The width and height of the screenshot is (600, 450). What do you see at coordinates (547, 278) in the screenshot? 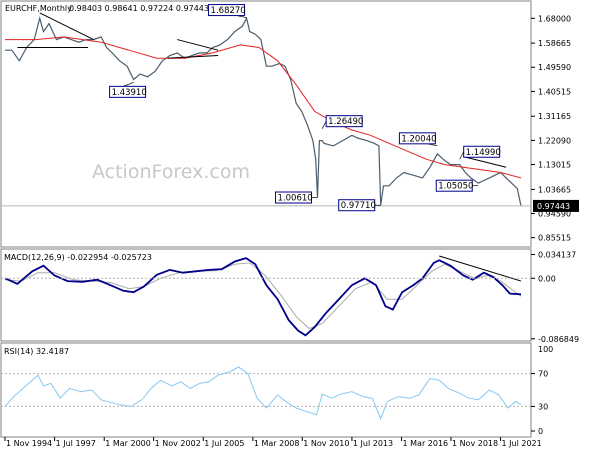
I see `macd-ytick-label: 0.00` at bounding box center [547, 278].